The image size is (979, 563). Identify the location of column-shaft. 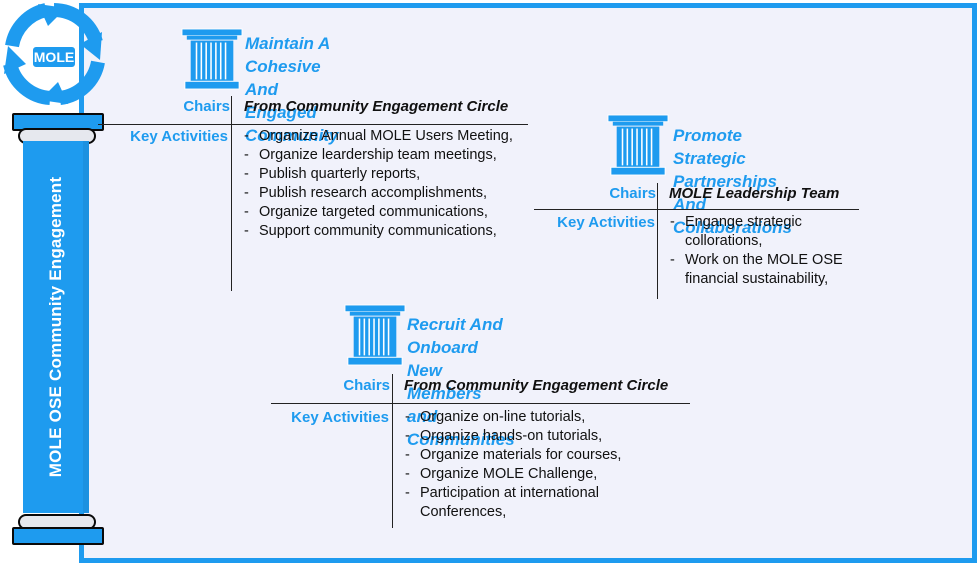
(56, 327).